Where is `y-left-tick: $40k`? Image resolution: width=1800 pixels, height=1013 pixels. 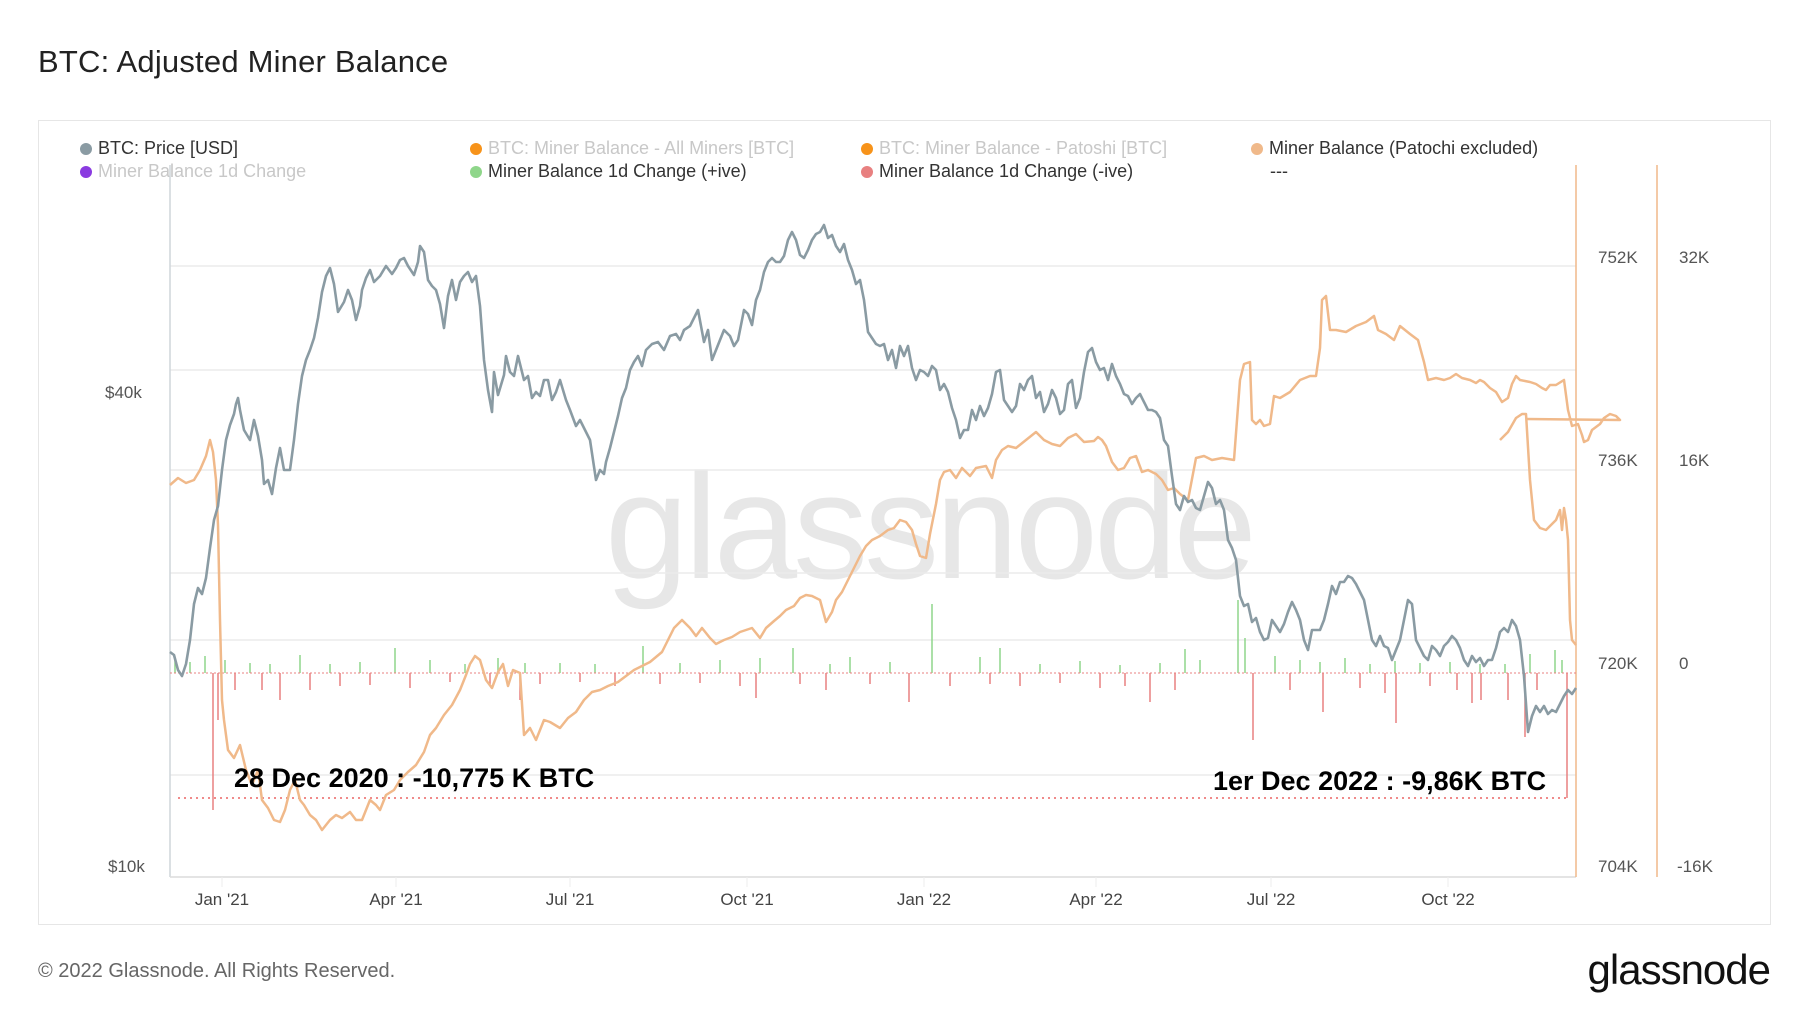
y-left-tick: $40k is located at coordinates (123, 392).